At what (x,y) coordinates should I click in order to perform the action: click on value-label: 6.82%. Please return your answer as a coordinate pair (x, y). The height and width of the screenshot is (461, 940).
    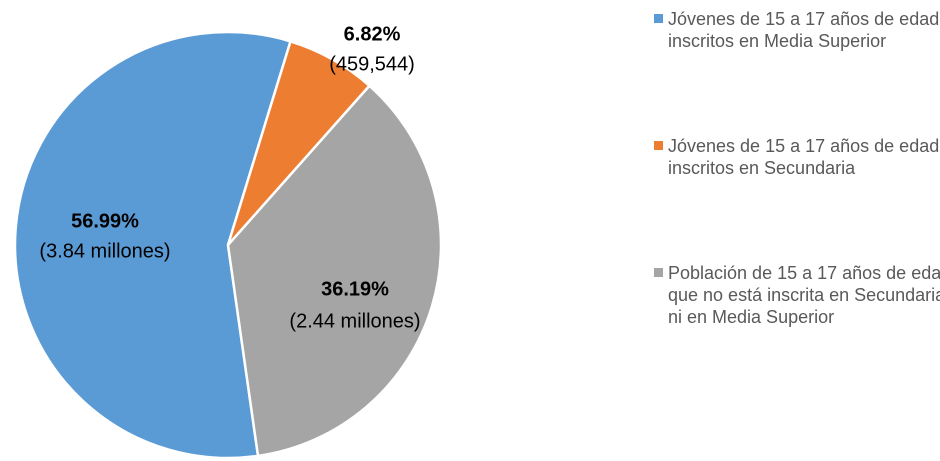
    Looking at the image, I should click on (372, 34).